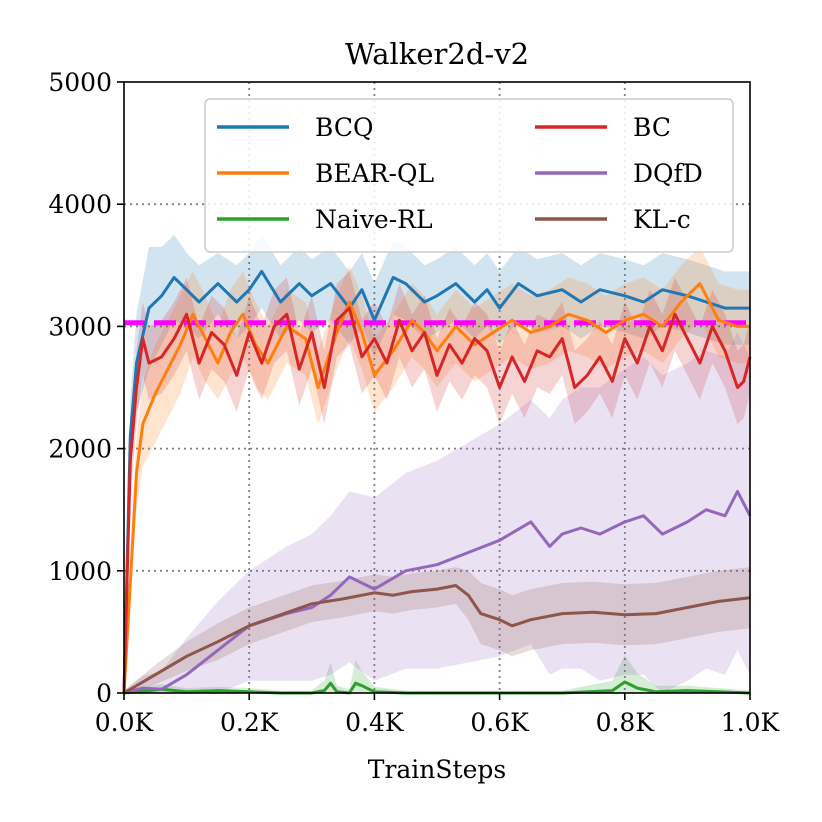  Describe the element at coordinates (626, 722) in the screenshot. I see `x-tick-label-4: 0.8K` at that location.